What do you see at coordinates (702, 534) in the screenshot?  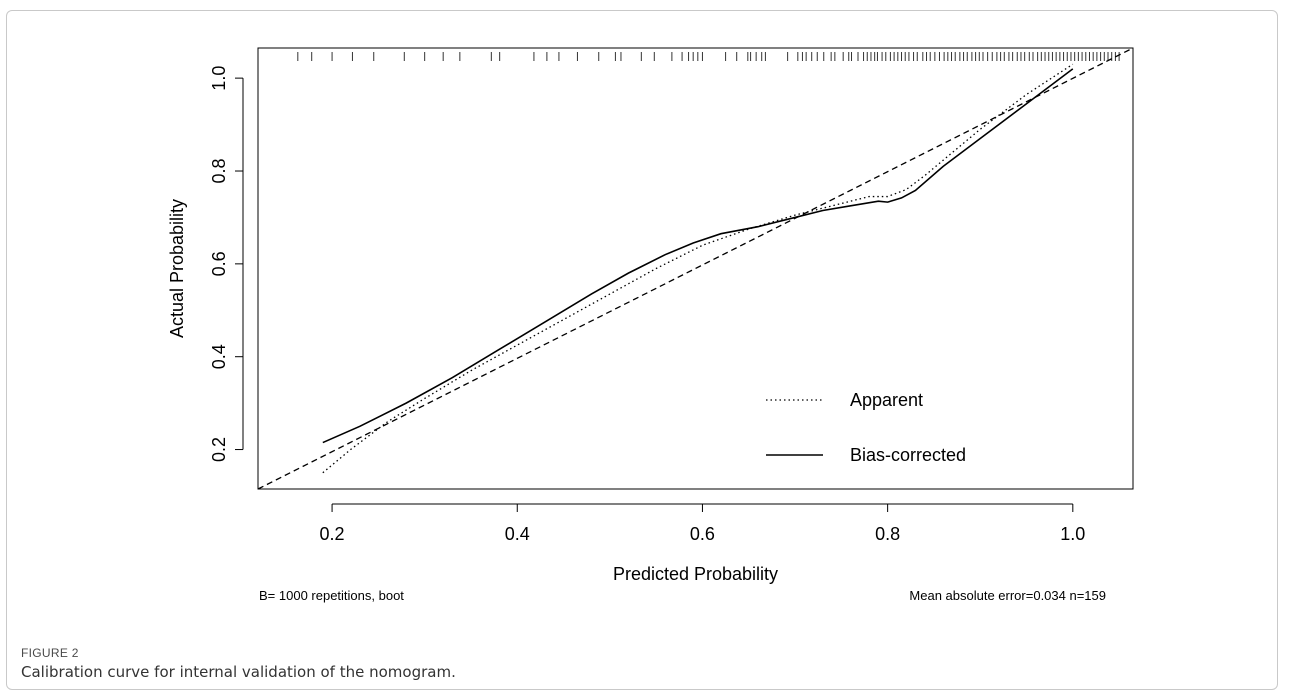 I see `x-tick-label: 0.6` at bounding box center [702, 534].